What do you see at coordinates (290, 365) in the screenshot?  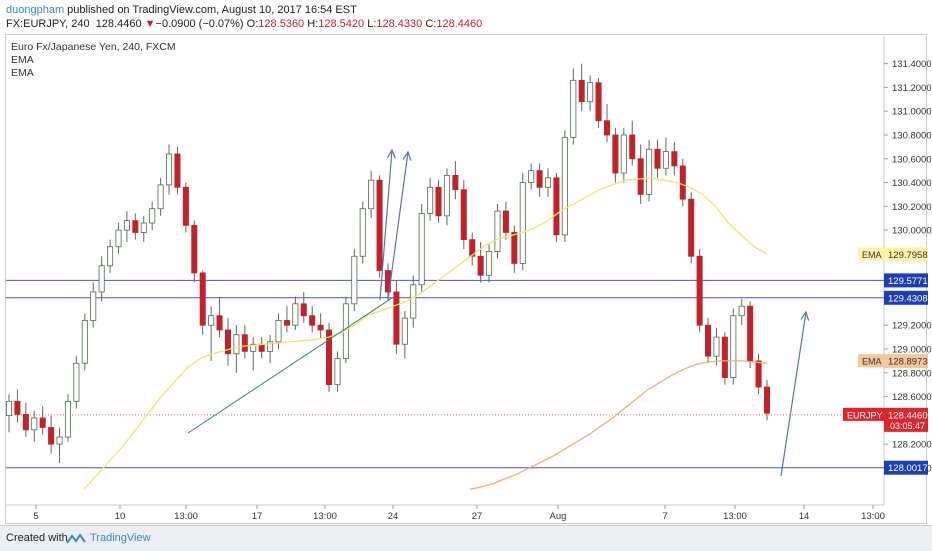 I see `trendline` at bounding box center [290, 365].